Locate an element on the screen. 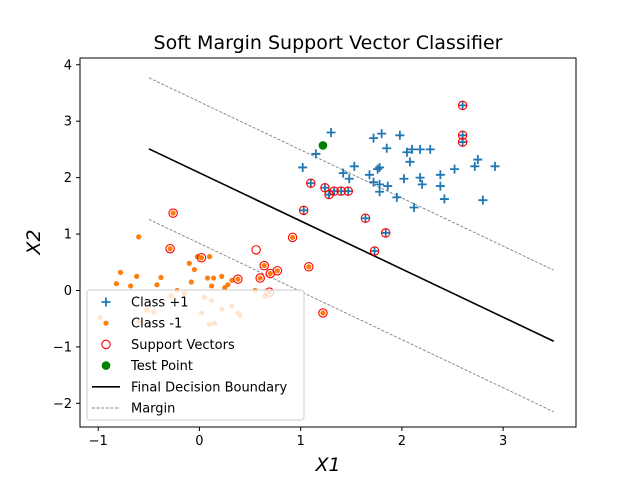  x-tick-label: 2 is located at coordinates (402, 441).